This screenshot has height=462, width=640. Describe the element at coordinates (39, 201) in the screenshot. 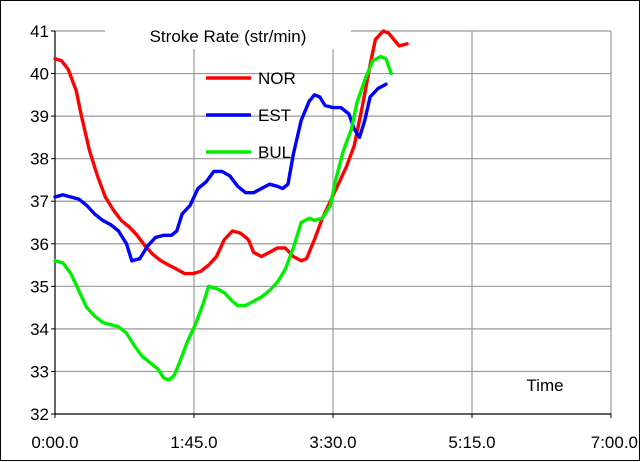

I see `y-tick-label: 37` at that location.